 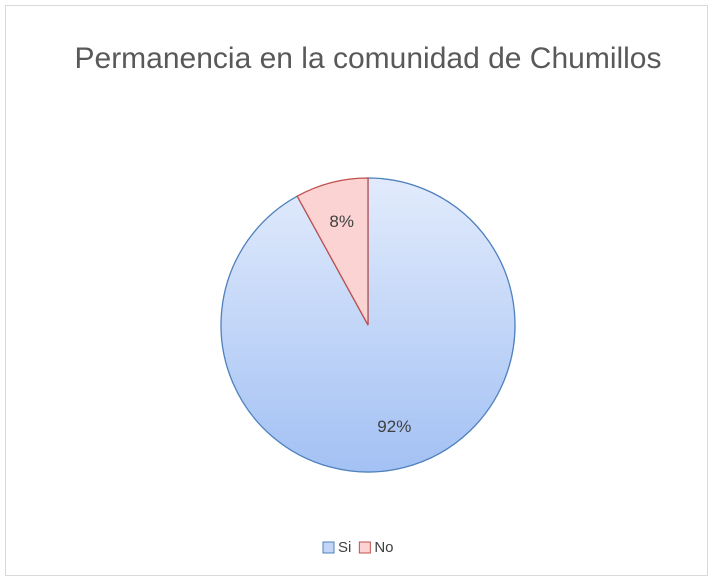 I want to click on legend-label: No, so click(x=383, y=547).